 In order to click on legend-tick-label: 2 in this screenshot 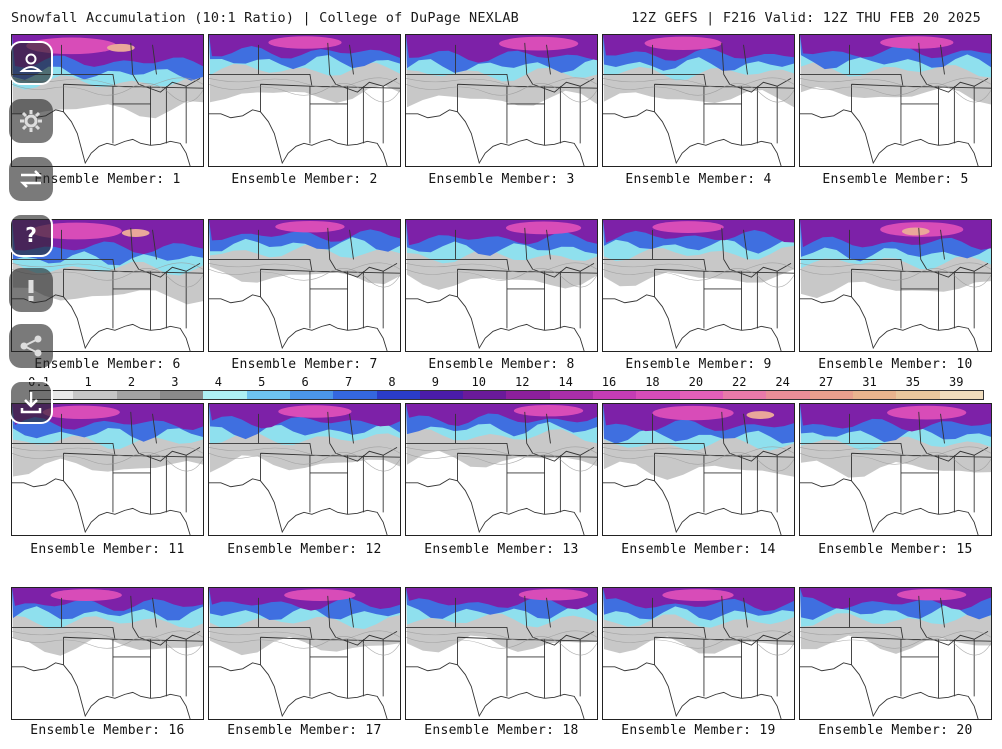, I will do `click(131, 382)`.